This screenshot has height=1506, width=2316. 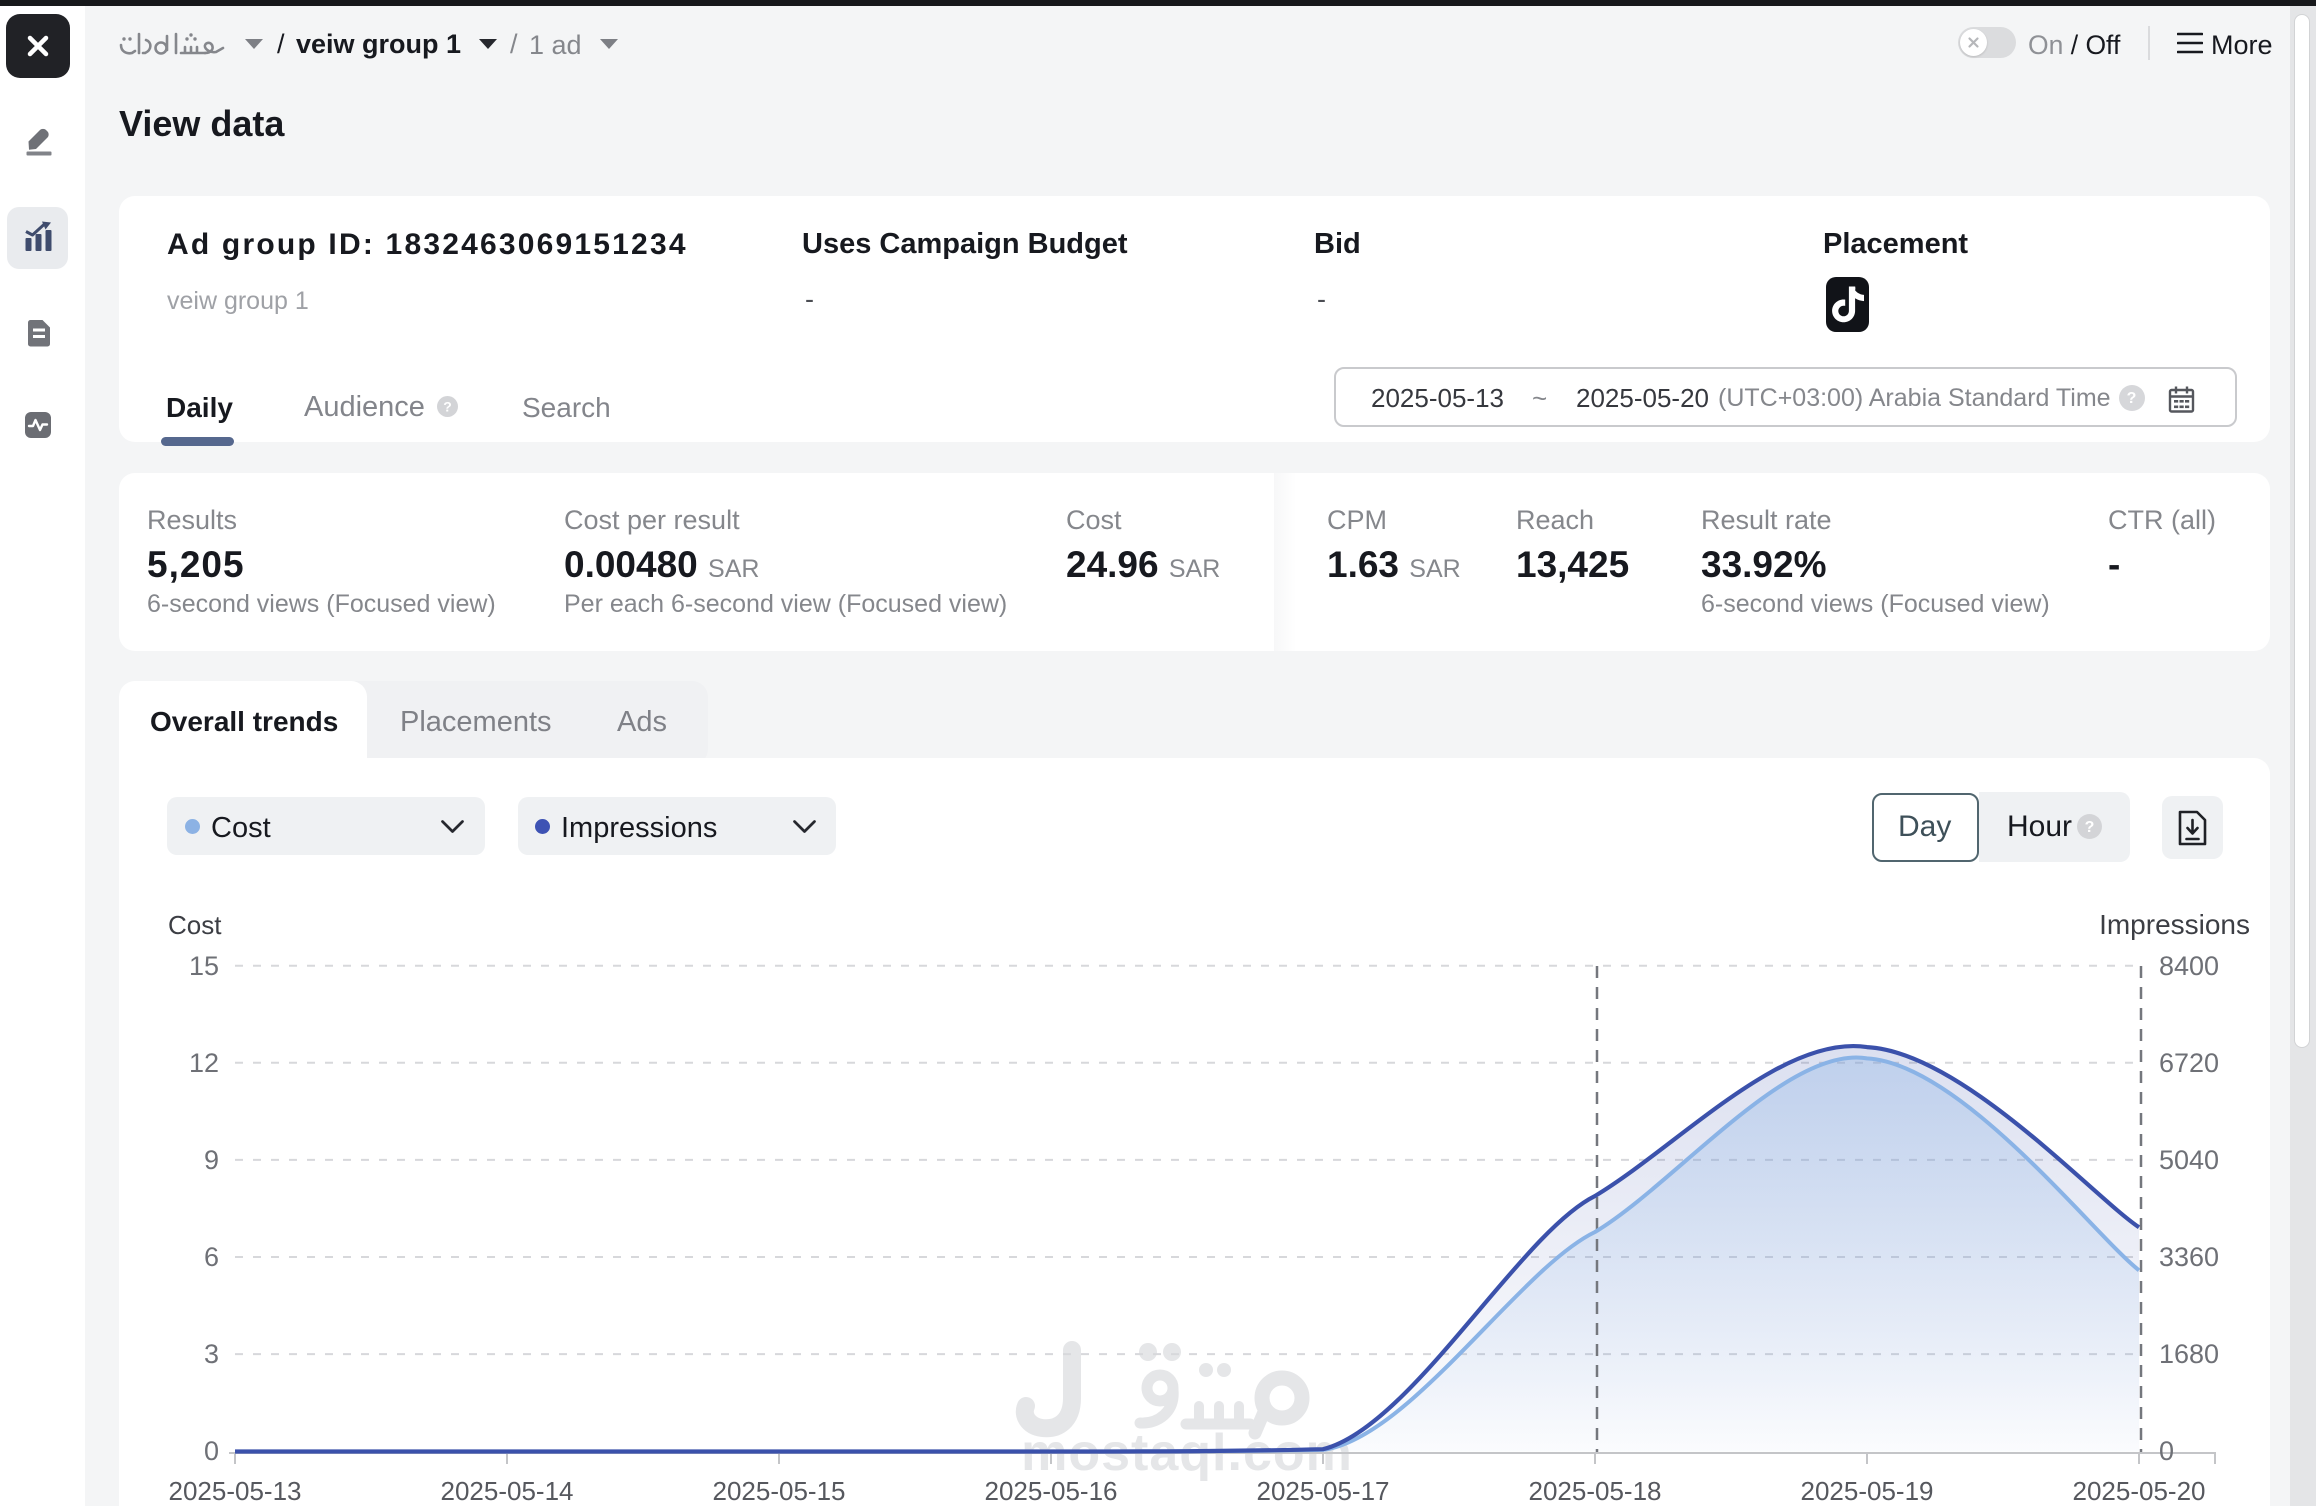 I want to click on svg-text: Cost, so click(x=195, y=925).